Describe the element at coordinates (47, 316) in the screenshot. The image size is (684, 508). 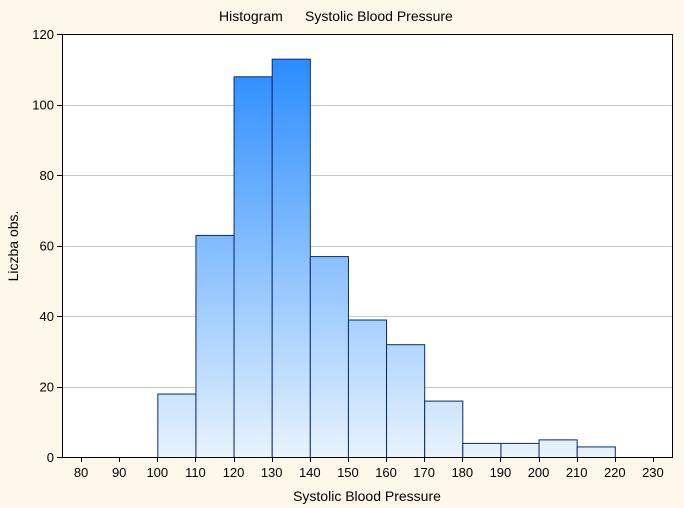
I see `y-tick-label: 40` at that location.